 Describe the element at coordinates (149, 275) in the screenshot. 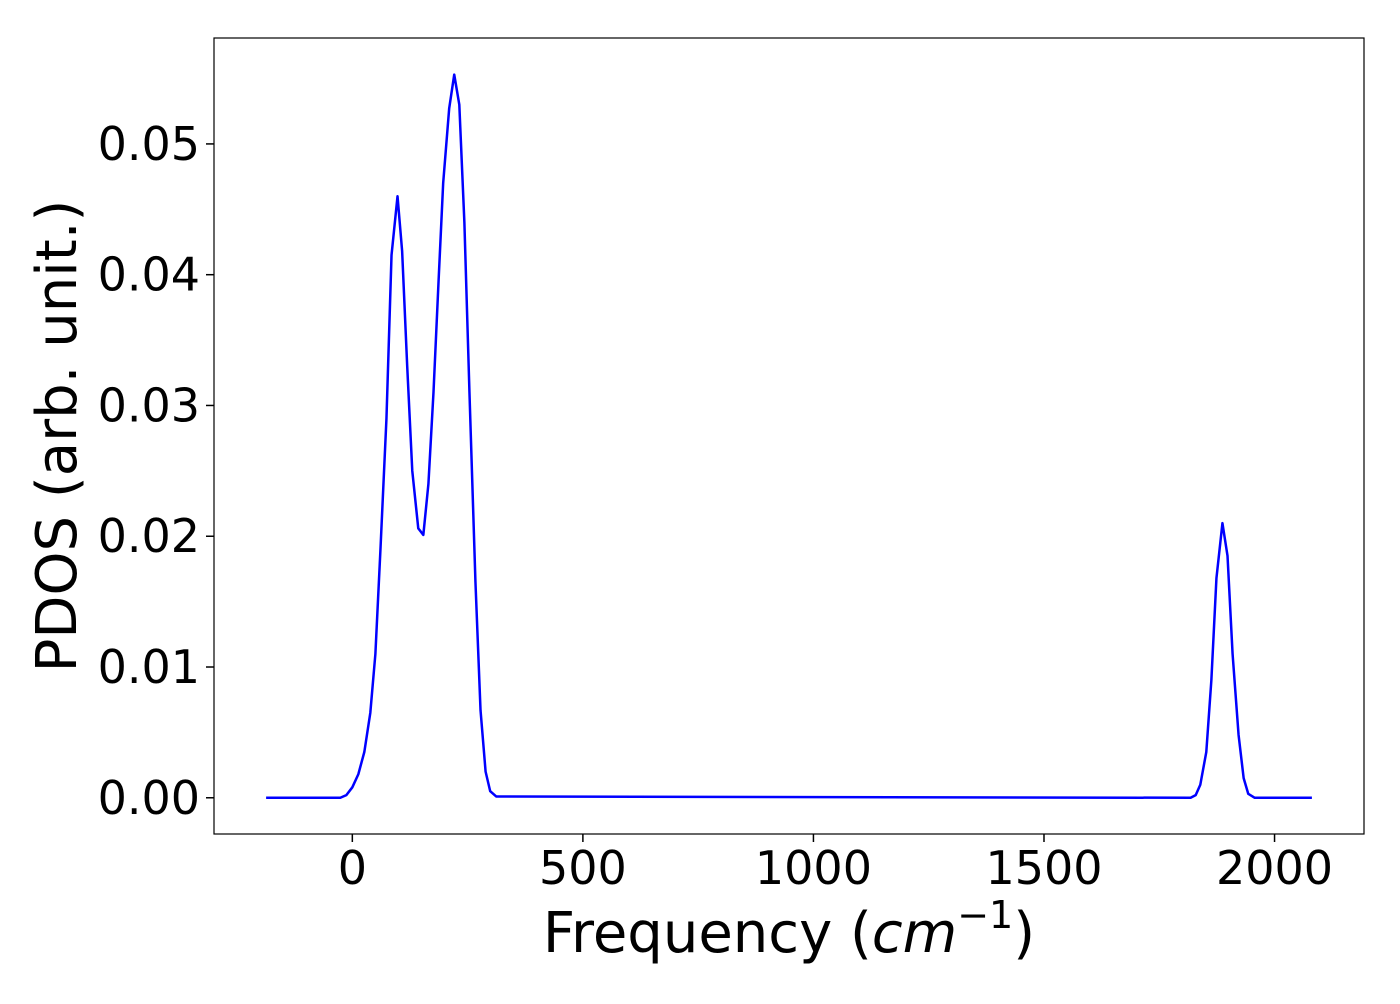

I see `y-tick-label: 0.04` at that location.